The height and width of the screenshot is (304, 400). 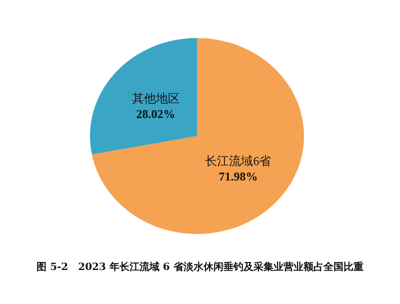 What do you see at coordinates (238, 161) in the screenshot?
I see `slice-label: 长江流域6省` at bounding box center [238, 161].